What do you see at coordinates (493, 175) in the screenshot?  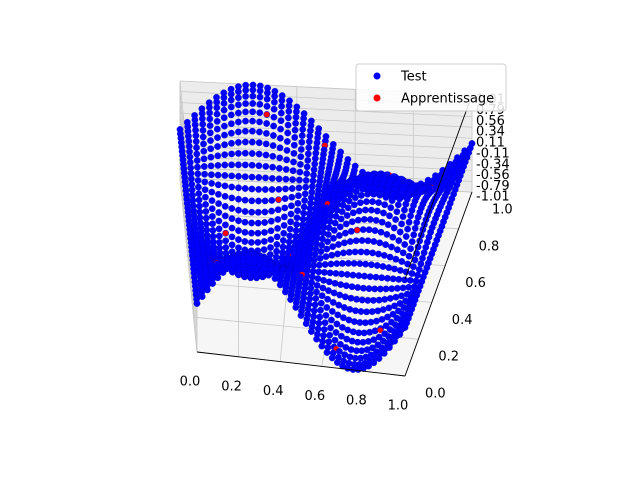 I see `z-tick-label: -0.56` at bounding box center [493, 175].